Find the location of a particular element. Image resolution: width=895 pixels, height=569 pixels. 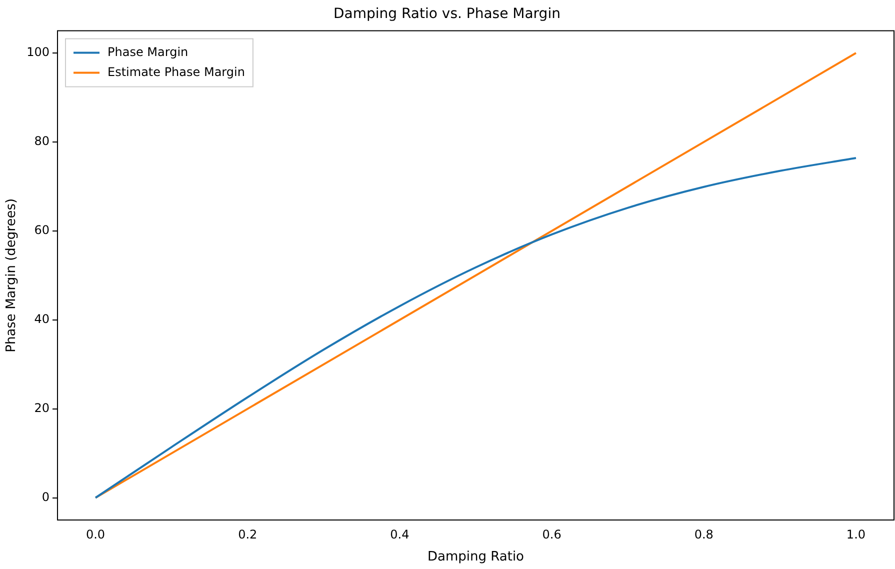

y-tick-label: 40 is located at coordinates (42, 319).